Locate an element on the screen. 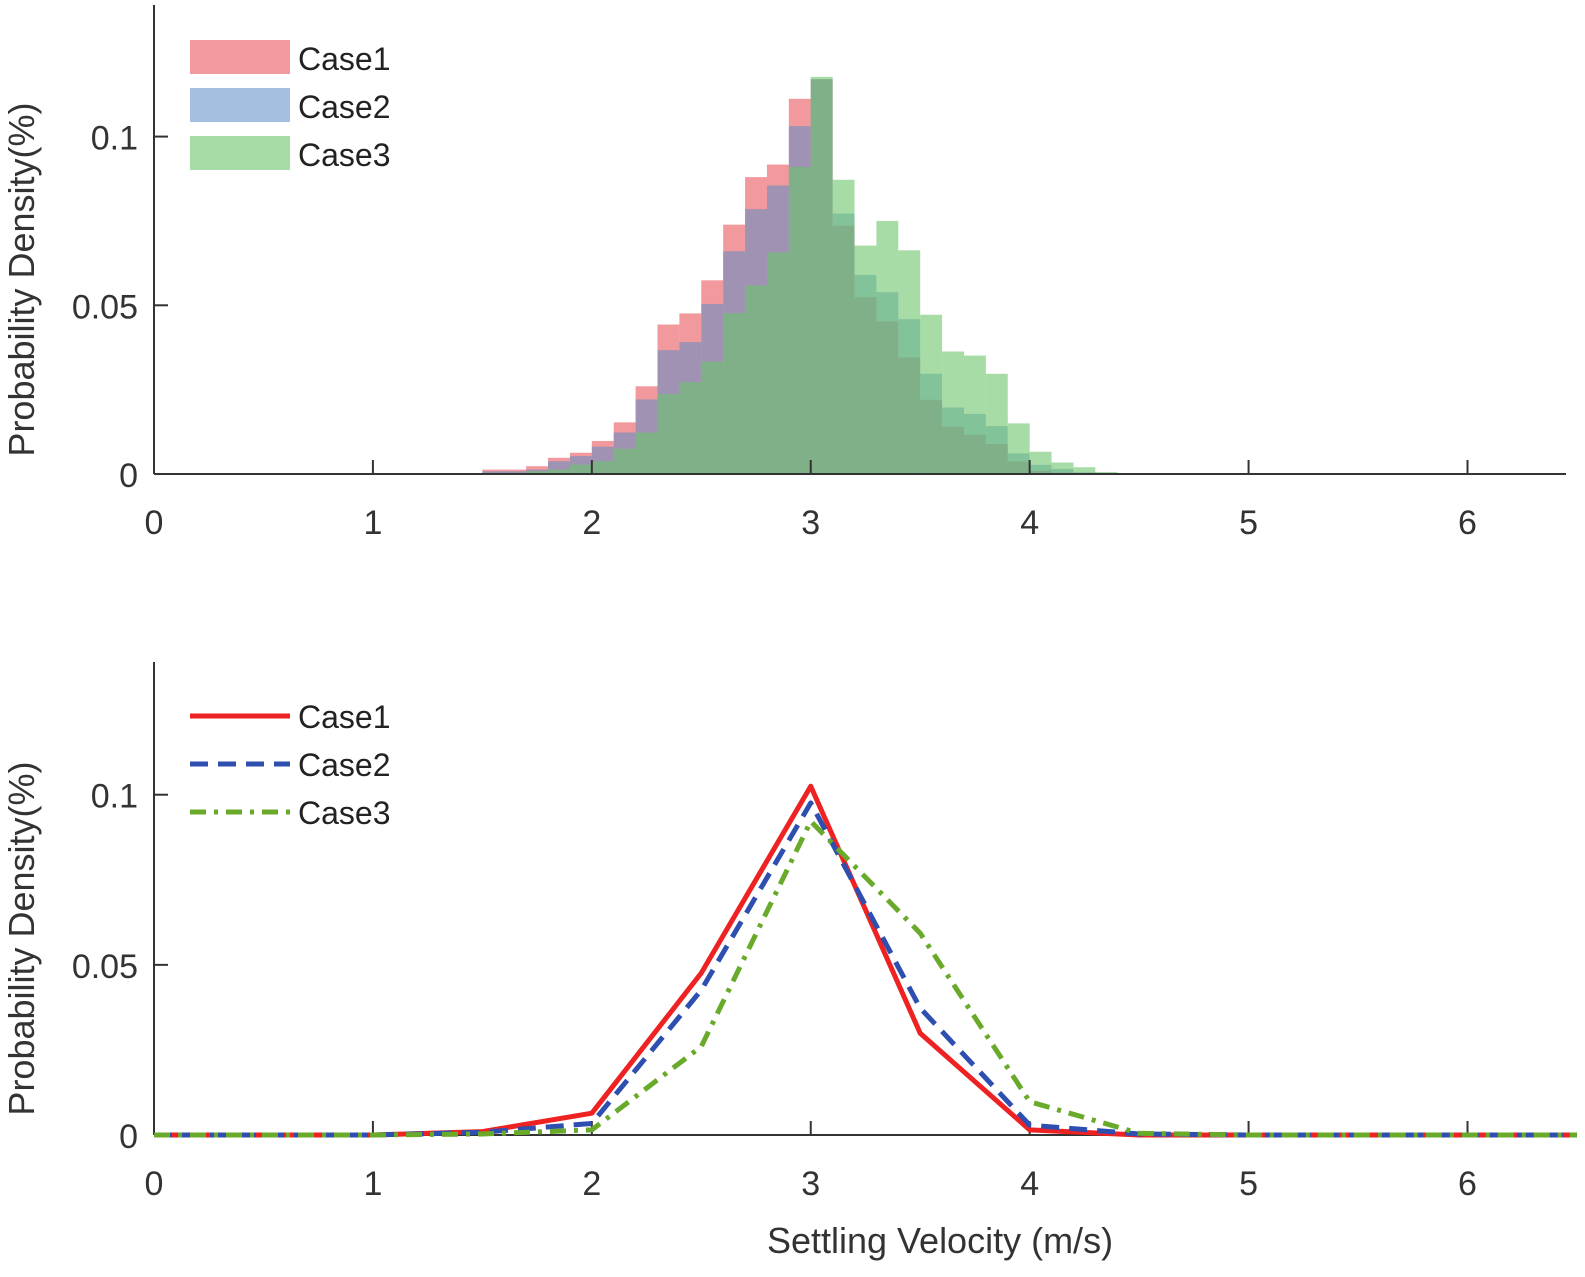  x-axis-label: Settling Velocity (m/s) is located at coordinates (940, 1240).